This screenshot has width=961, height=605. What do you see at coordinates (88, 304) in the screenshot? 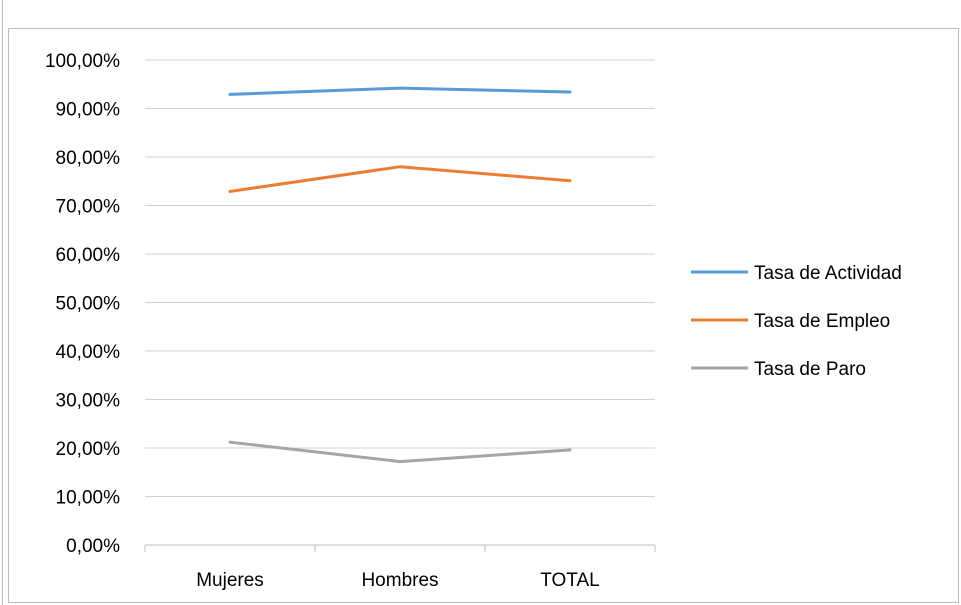
I see `y-tick-label: 50,00%` at bounding box center [88, 304].